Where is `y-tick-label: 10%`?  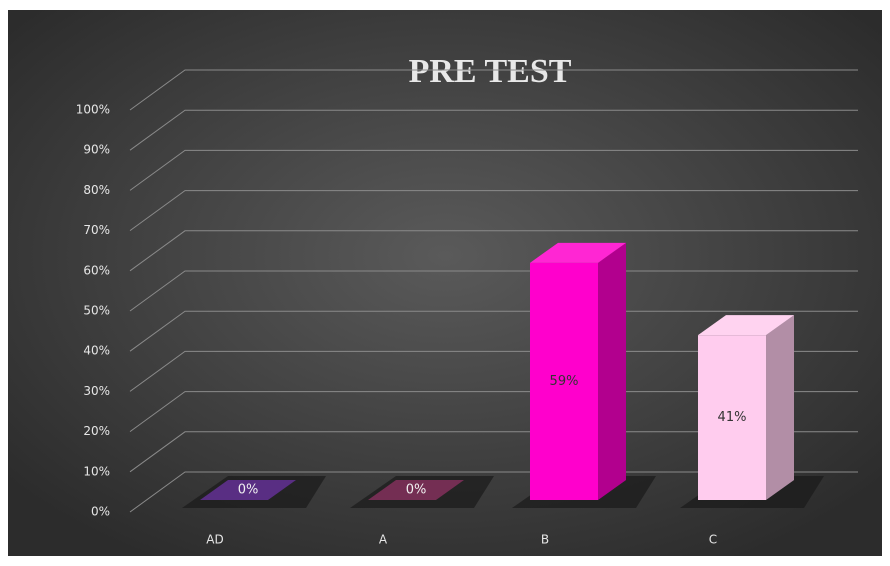
y-tick-label: 10% is located at coordinates (96, 471).